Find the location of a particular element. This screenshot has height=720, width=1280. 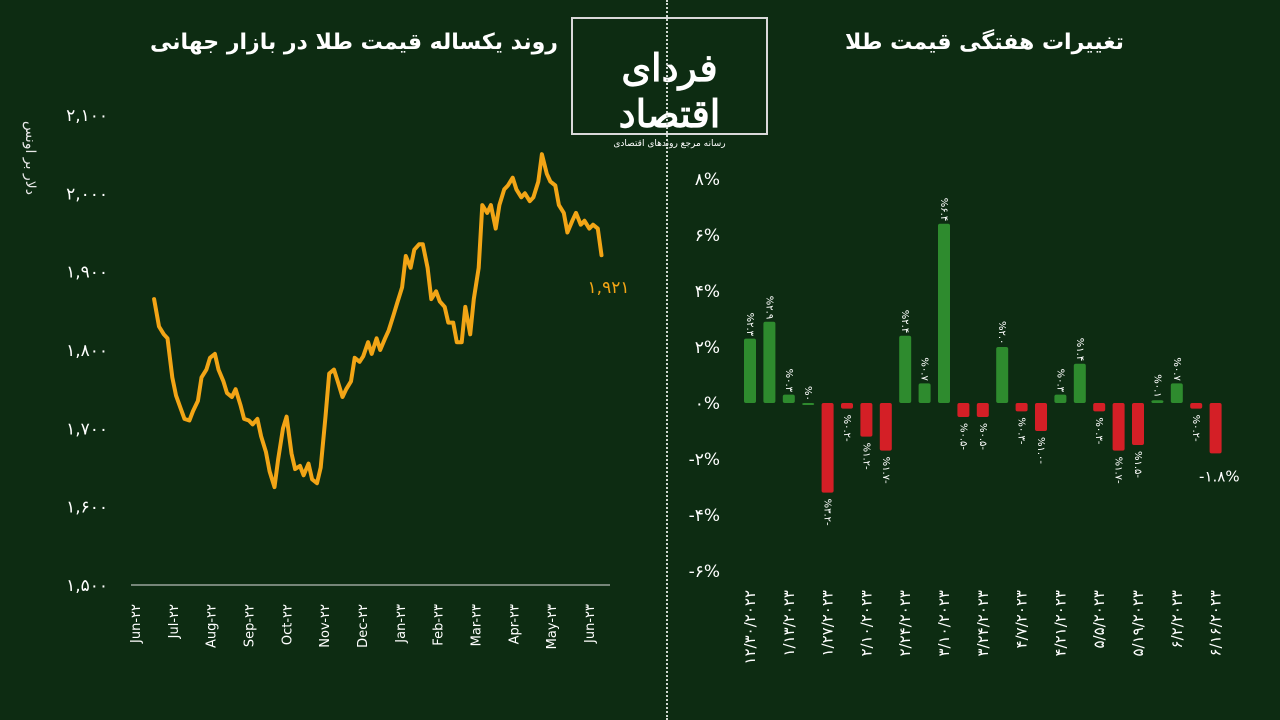

x-tick-label: Apr-۲۳ is located at coordinates (514, 624).